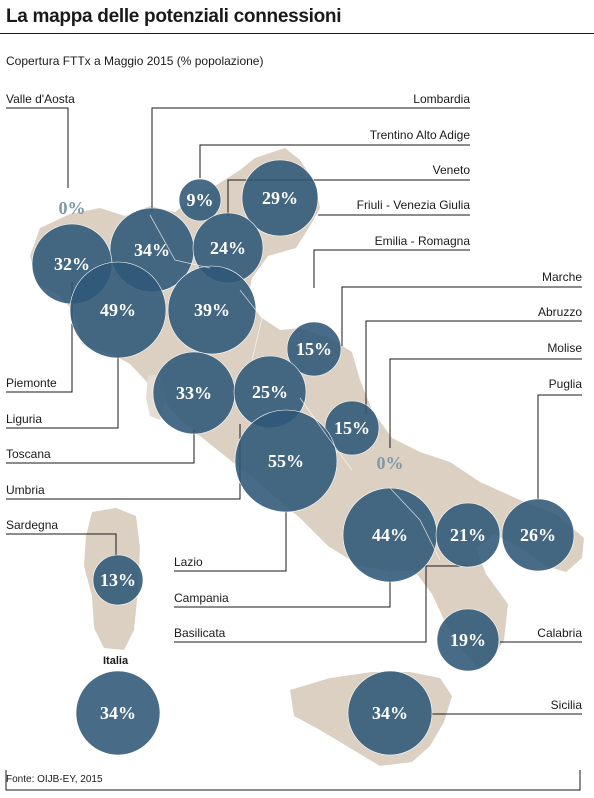 The height and width of the screenshot is (798, 594). I want to click on value-calabria: 19%, so click(468, 640).